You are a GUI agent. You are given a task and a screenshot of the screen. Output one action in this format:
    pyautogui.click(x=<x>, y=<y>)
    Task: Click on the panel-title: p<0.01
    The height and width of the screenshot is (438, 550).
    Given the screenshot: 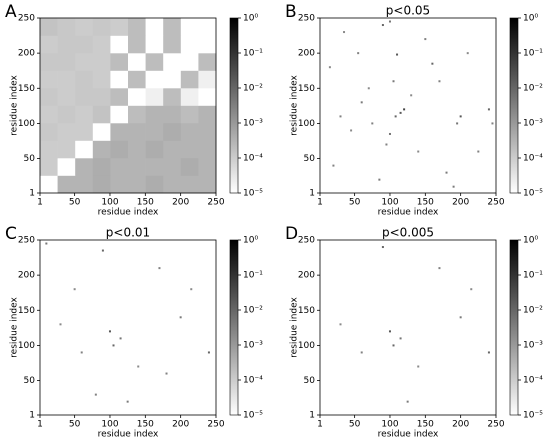 What is the action you would take?
    pyautogui.click(x=128, y=233)
    